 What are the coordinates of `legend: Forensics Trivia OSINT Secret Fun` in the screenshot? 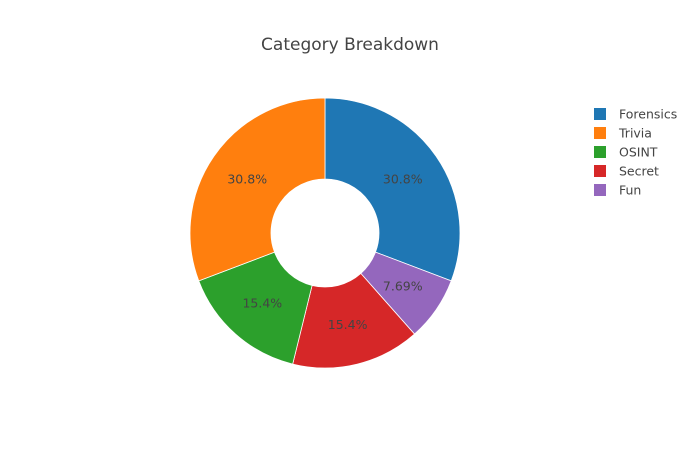 It's located at (635, 152).